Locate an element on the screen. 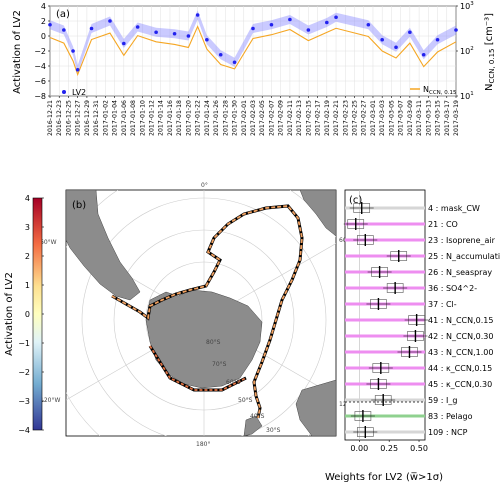 The width and height of the screenshot is (500, 486). colorbar-tick-label: 2 is located at coordinates (27, 256).